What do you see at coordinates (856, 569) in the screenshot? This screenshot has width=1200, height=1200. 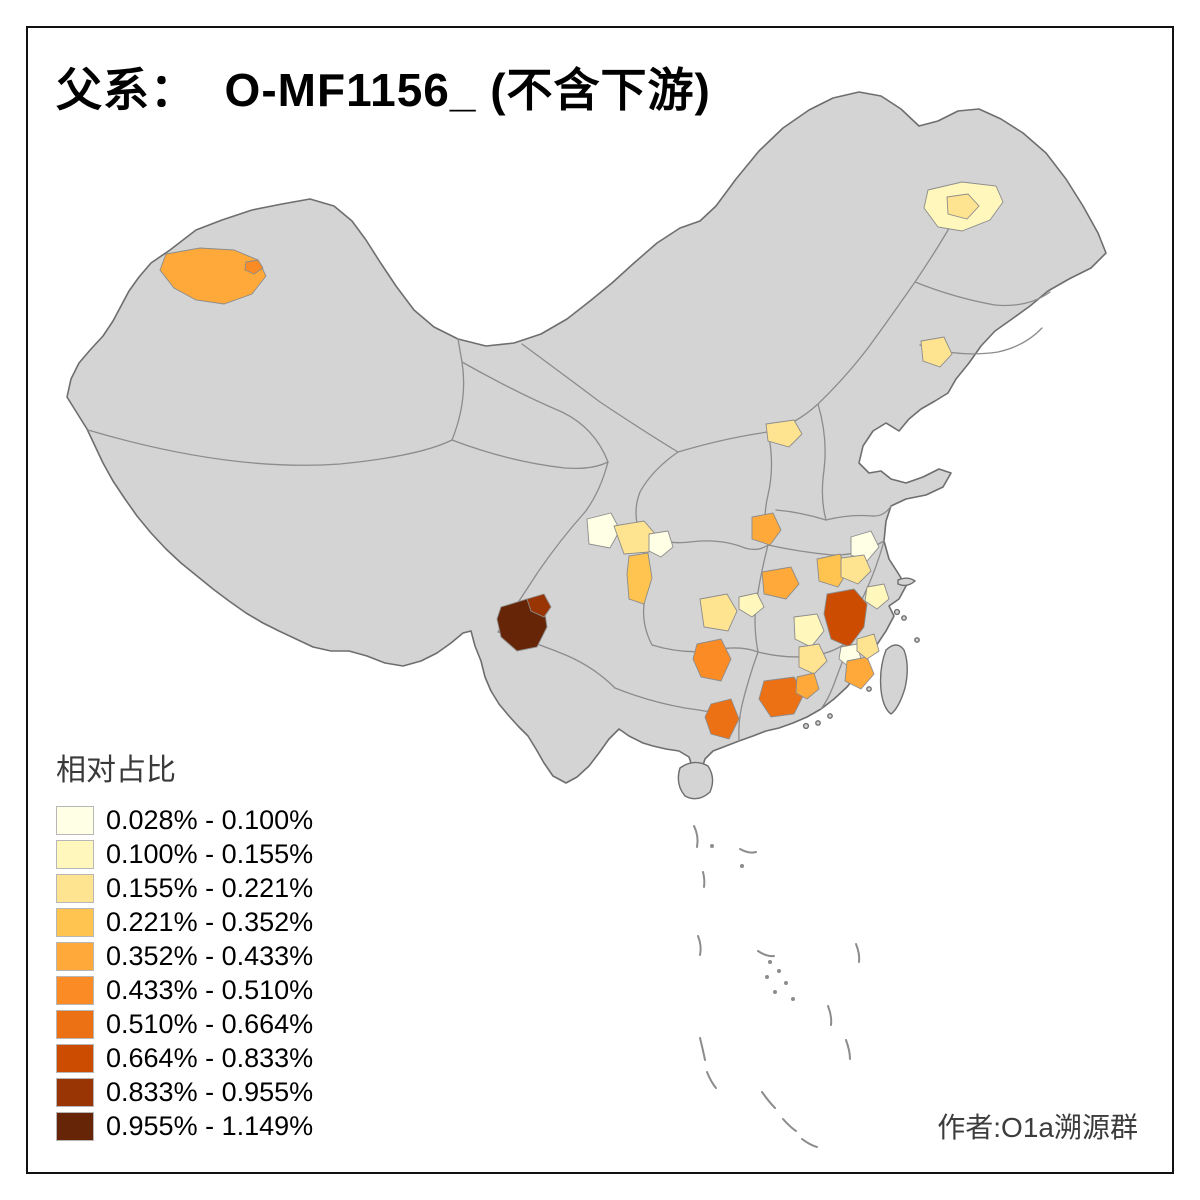 I see `region-jiangsu-b` at bounding box center [856, 569].